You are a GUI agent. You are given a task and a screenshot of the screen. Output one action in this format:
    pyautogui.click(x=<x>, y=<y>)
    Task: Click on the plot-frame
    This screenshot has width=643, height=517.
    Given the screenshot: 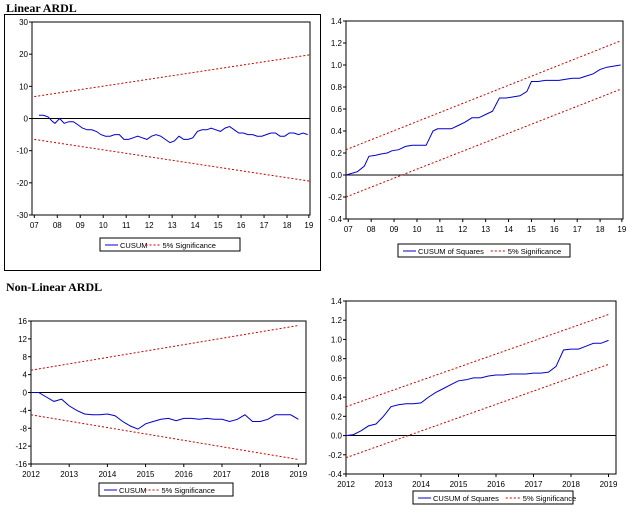 What is the action you would take?
    pyautogui.click(x=481, y=387)
    